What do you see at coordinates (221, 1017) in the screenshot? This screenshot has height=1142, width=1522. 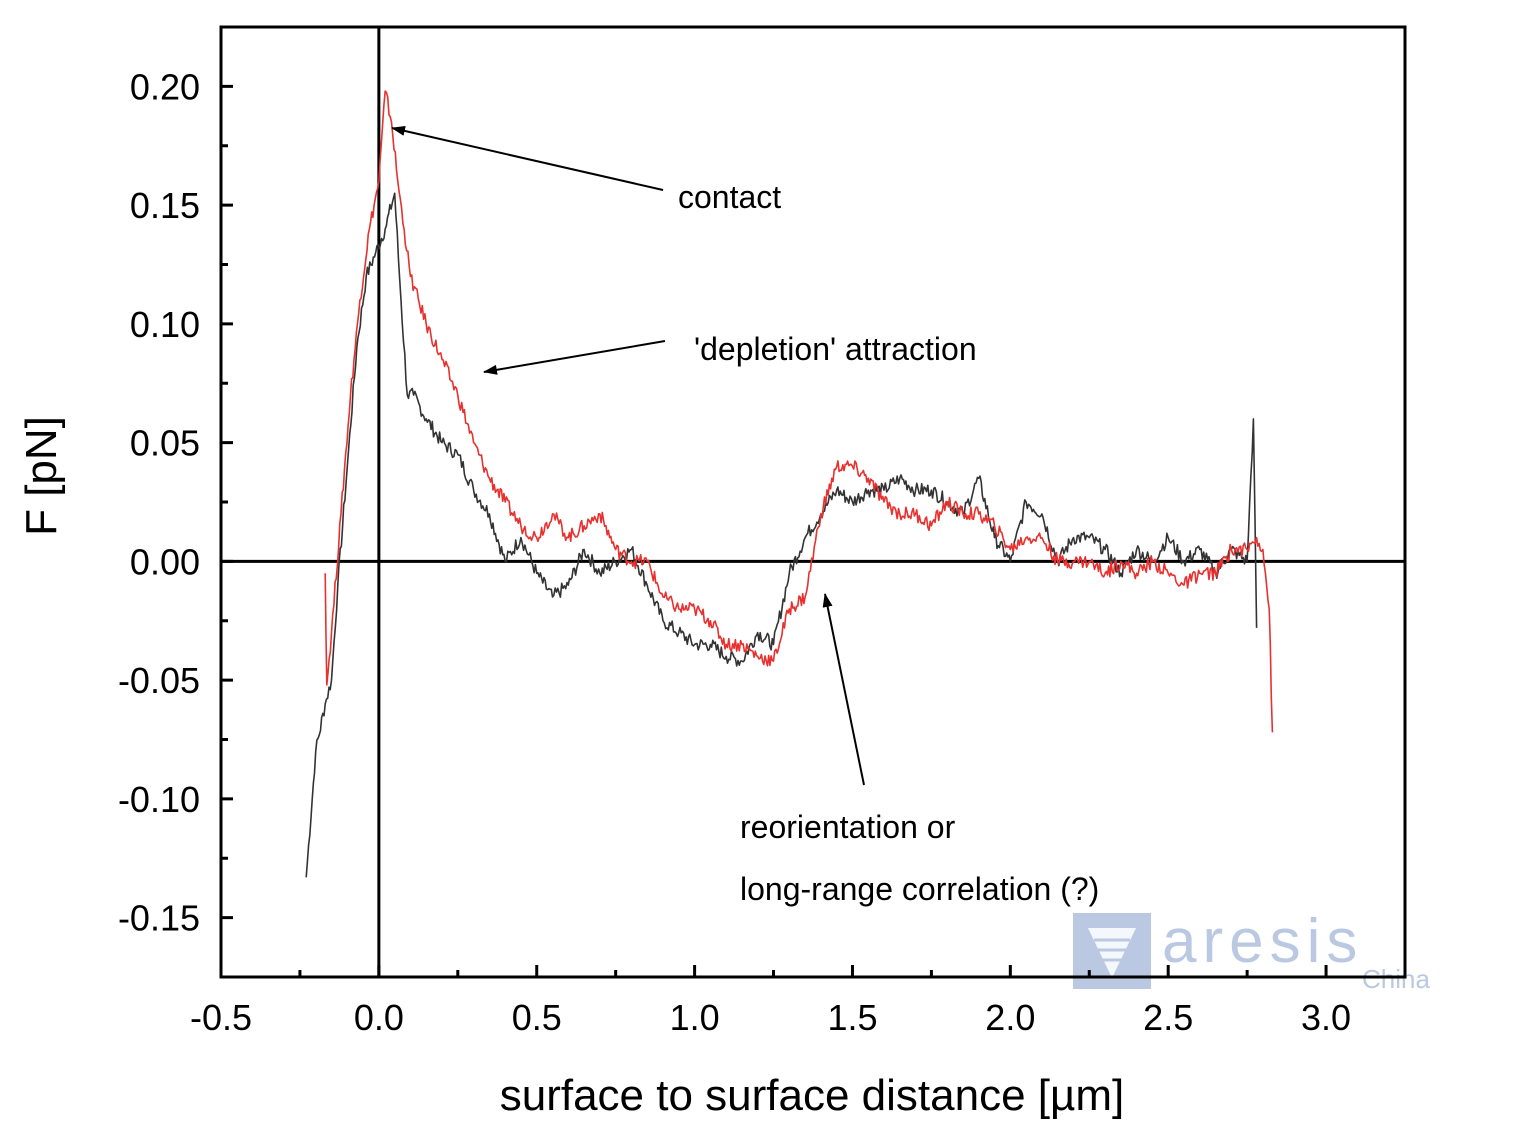 I see `x-tick-label: -0.5` at bounding box center [221, 1017].